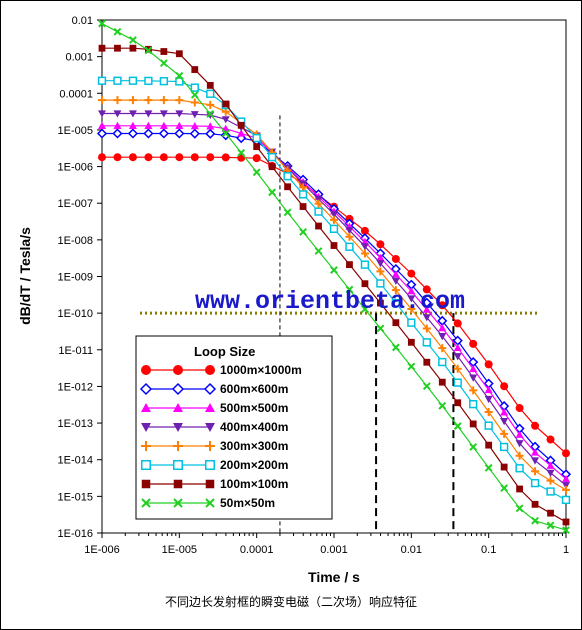  Describe the element at coordinates (254, 389) in the screenshot. I see `legend-label: 600m×600m` at that location.